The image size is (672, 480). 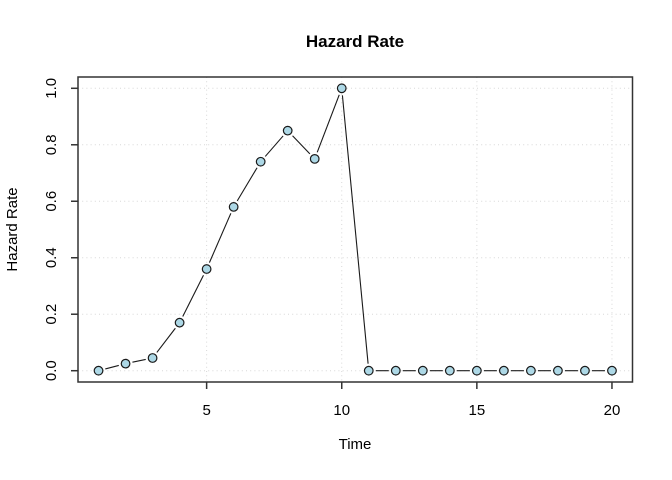 What do you see at coordinates (51, 257) in the screenshot?
I see `y-tick-label: 0.4` at bounding box center [51, 257].